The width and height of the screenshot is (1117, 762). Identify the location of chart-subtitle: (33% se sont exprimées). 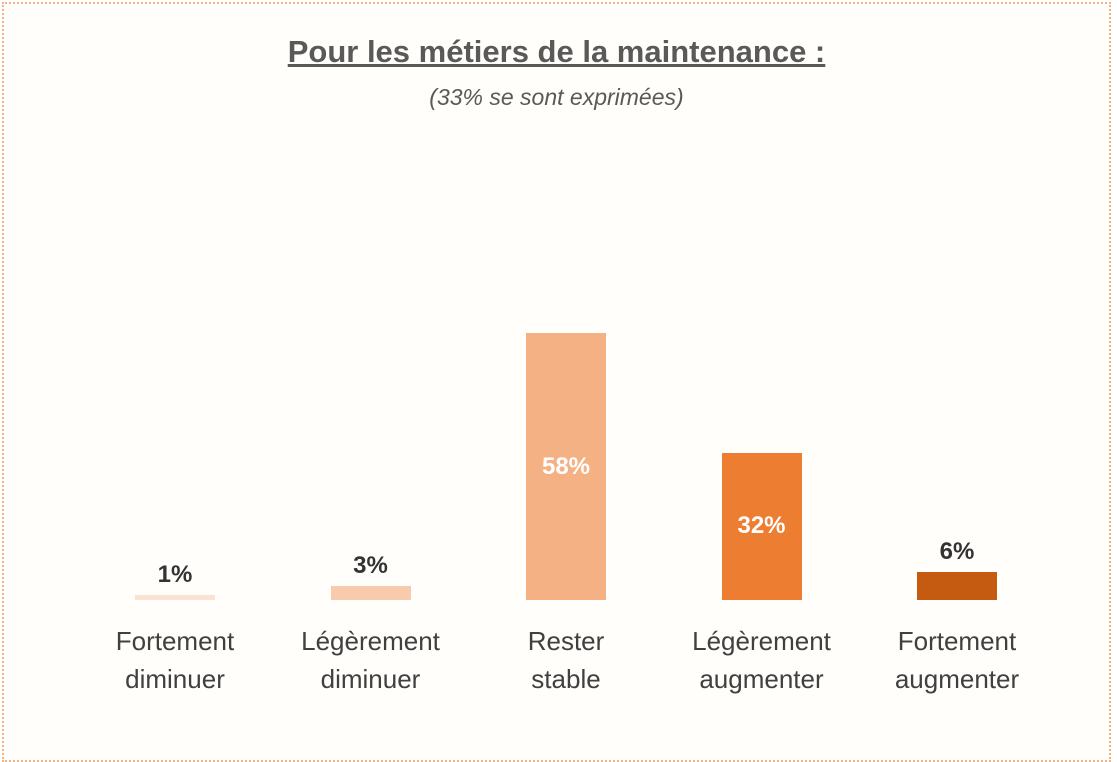
(556, 97).